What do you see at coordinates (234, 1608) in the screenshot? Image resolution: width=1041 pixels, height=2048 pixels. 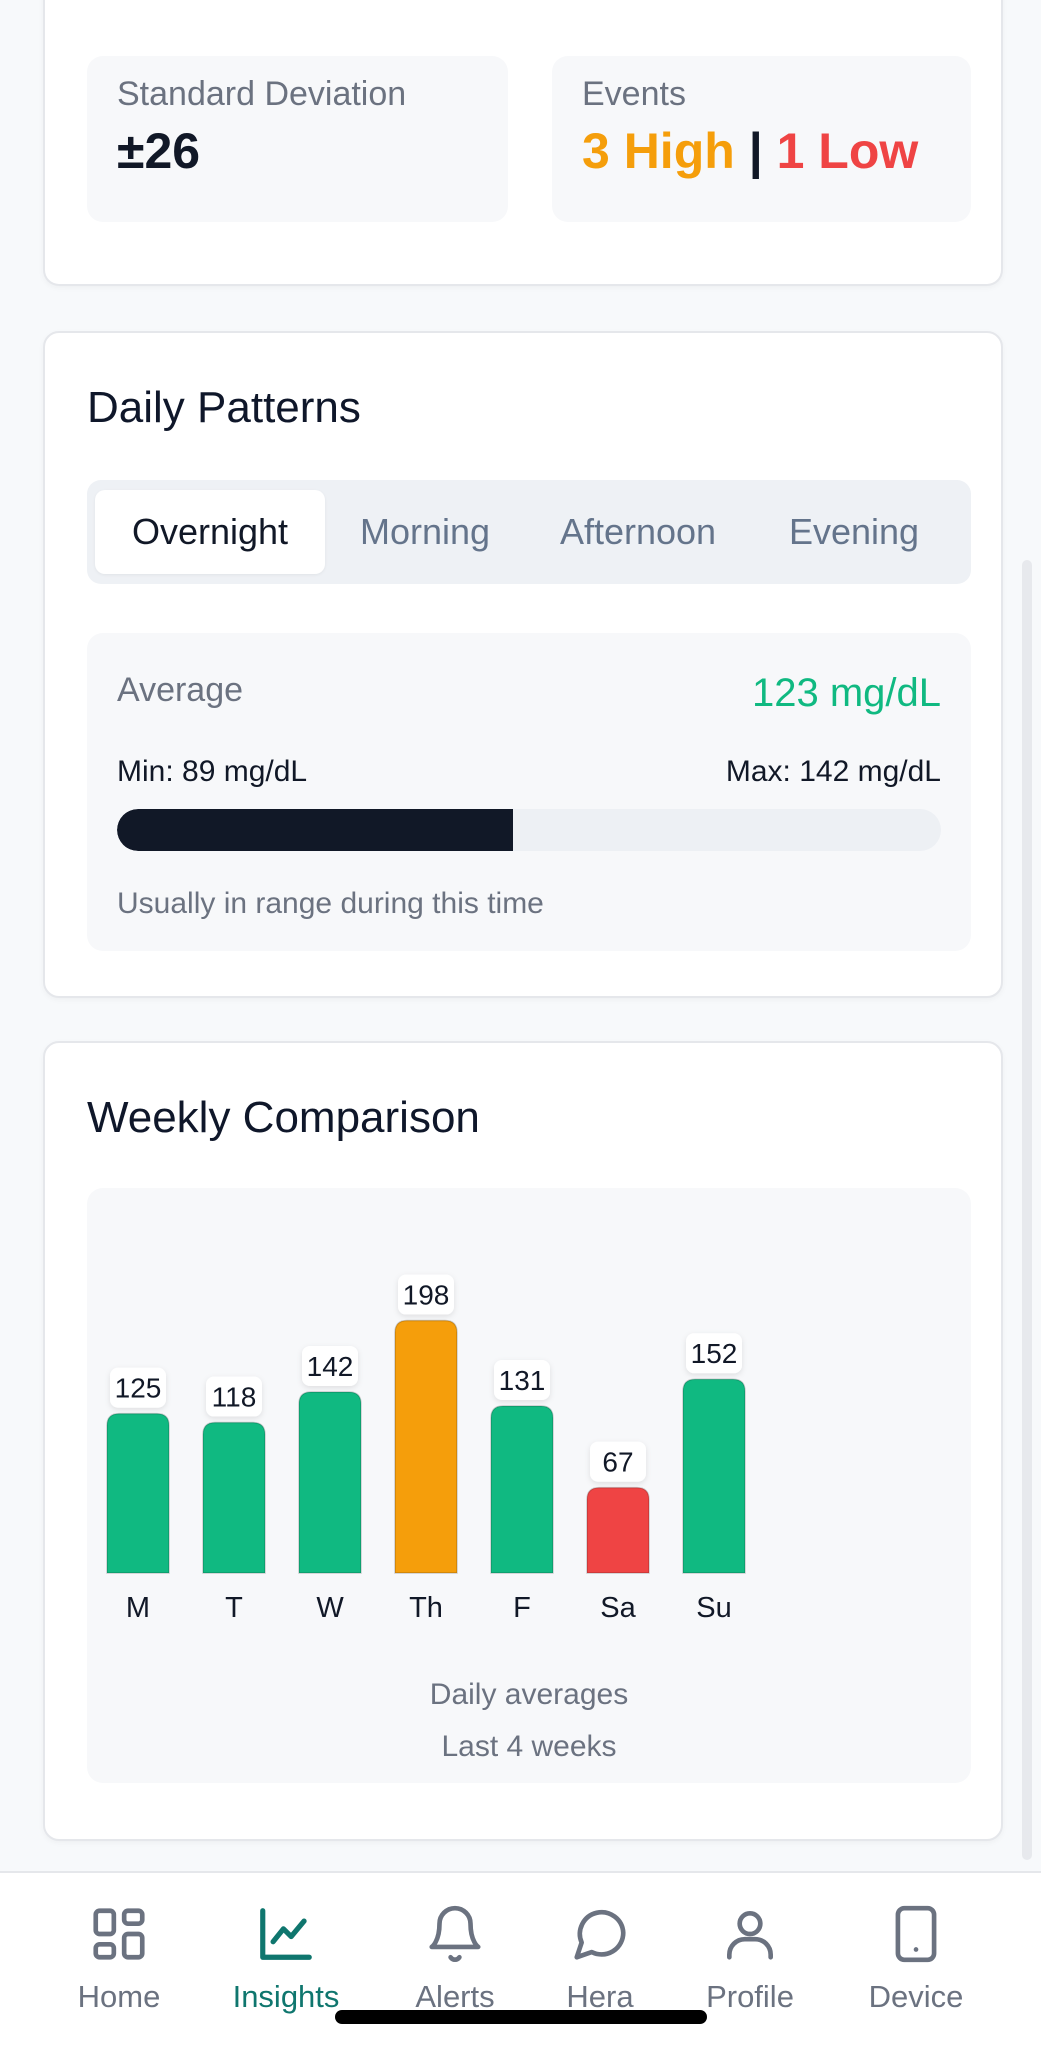 I see `category-label-t: T` at bounding box center [234, 1608].